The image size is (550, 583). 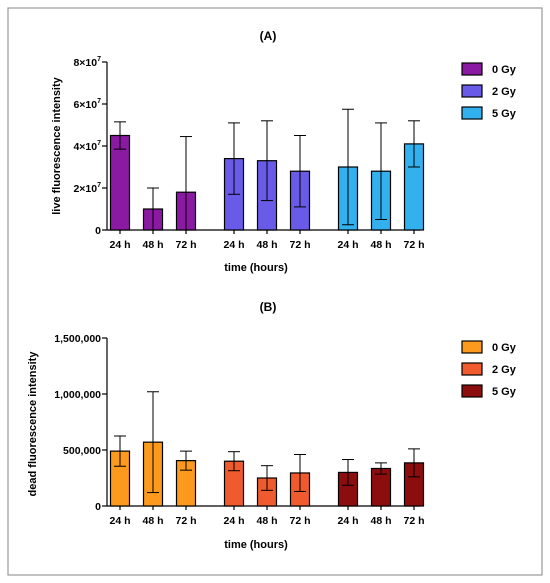 I want to click on y-tick-label: 1,000,000, so click(x=77, y=395).